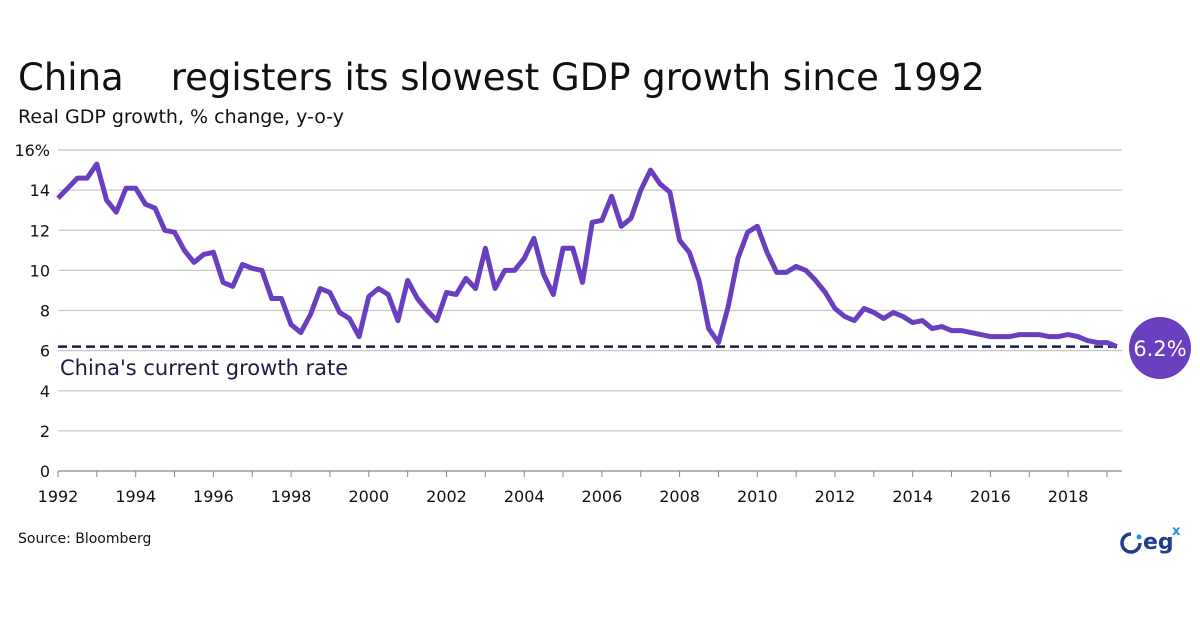 The width and height of the screenshot is (1200, 630). Describe the element at coordinates (679, 496) in the screenshot. I see `x-tick-label: 2008` at that location.